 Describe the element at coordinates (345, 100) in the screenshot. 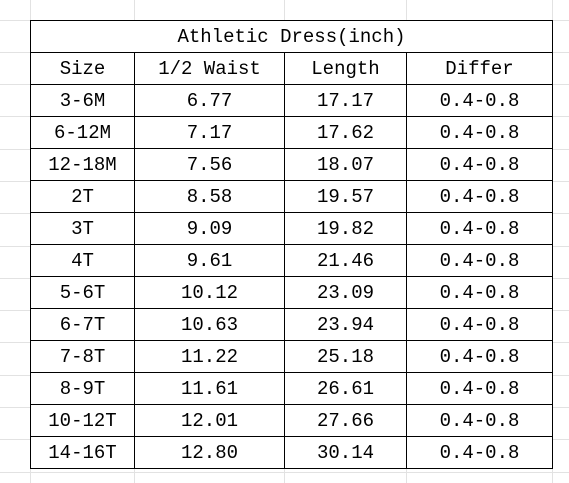

I see `data-cell: 17.17` at that location.